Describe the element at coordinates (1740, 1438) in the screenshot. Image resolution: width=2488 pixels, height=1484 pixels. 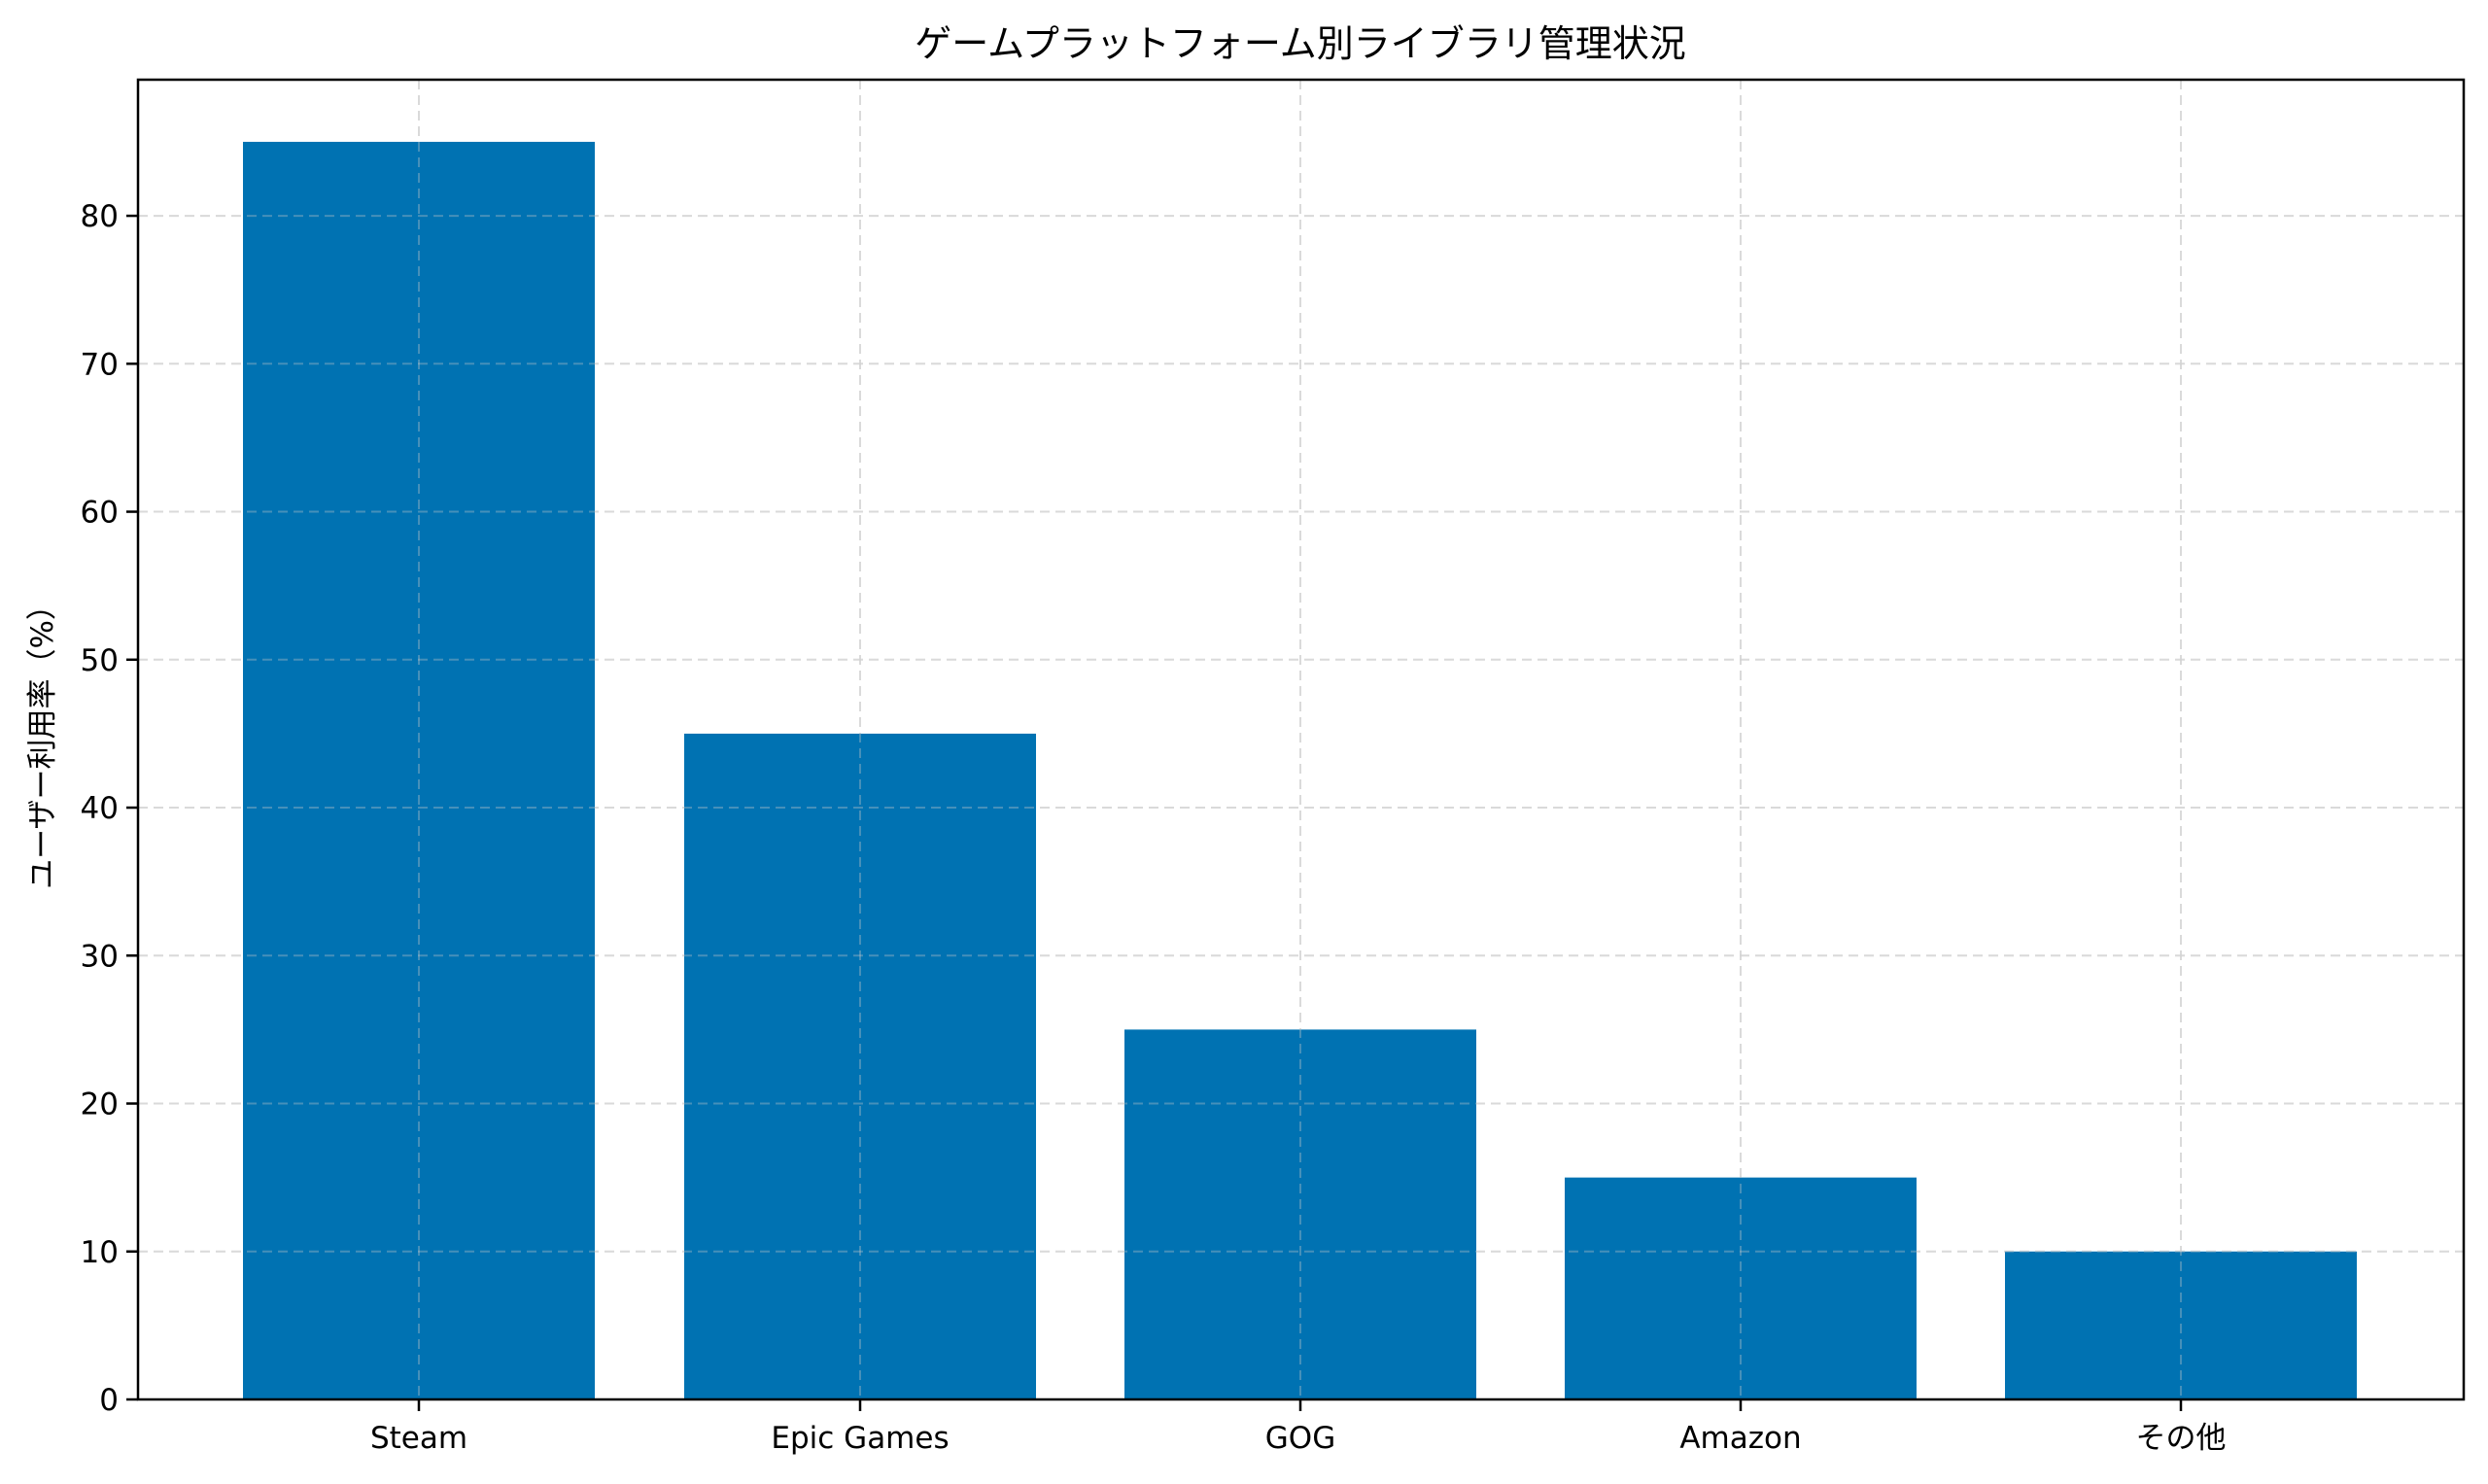
I see `x-tick-label: Amazon` at that location.